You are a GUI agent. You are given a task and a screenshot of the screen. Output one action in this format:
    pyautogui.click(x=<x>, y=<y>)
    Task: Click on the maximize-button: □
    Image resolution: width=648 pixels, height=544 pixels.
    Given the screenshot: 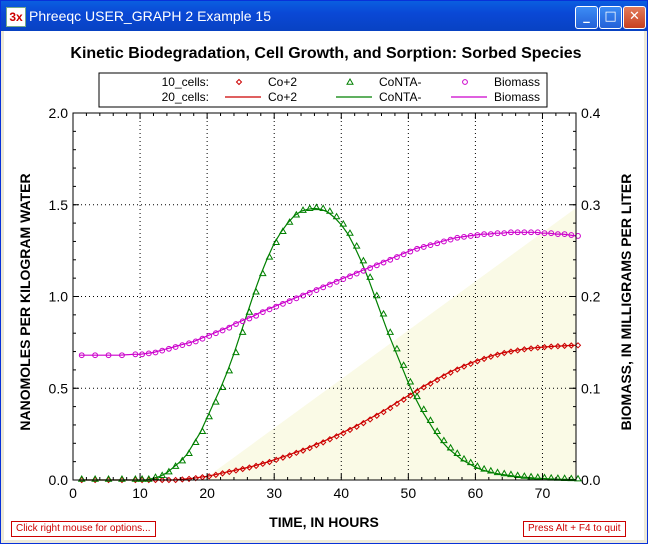 What is the action you would take?
    pyautogui.click(x=610, y=17)
    